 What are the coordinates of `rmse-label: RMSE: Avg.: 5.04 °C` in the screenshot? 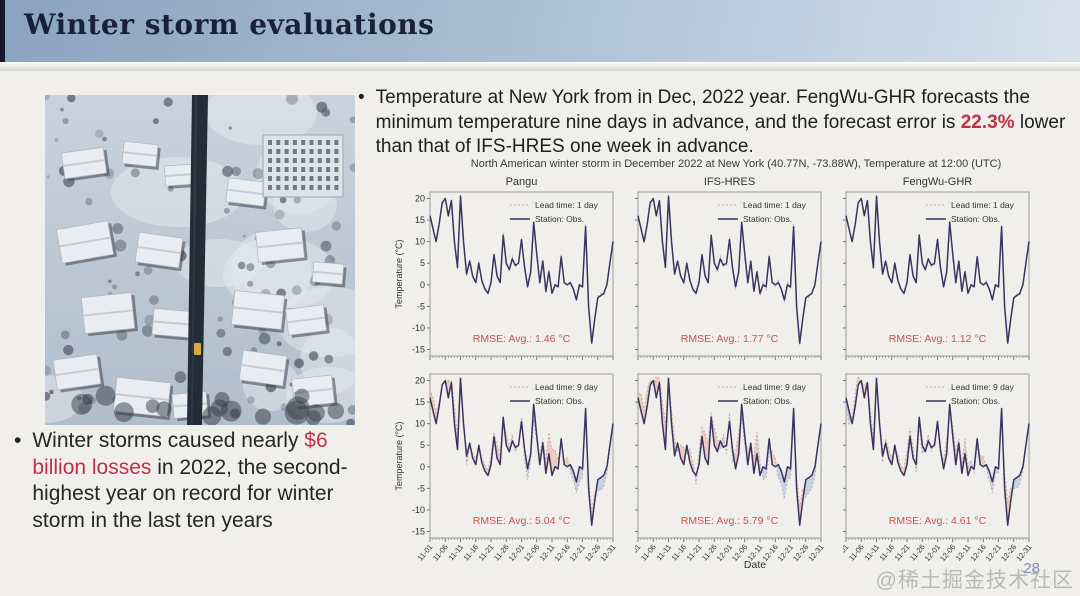 It's located at (522, 521).